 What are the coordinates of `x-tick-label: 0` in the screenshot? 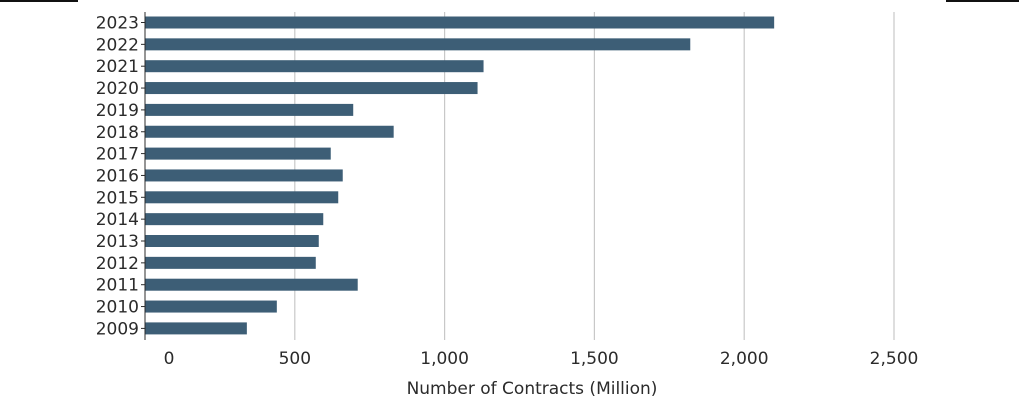 It's located at (169, 359).